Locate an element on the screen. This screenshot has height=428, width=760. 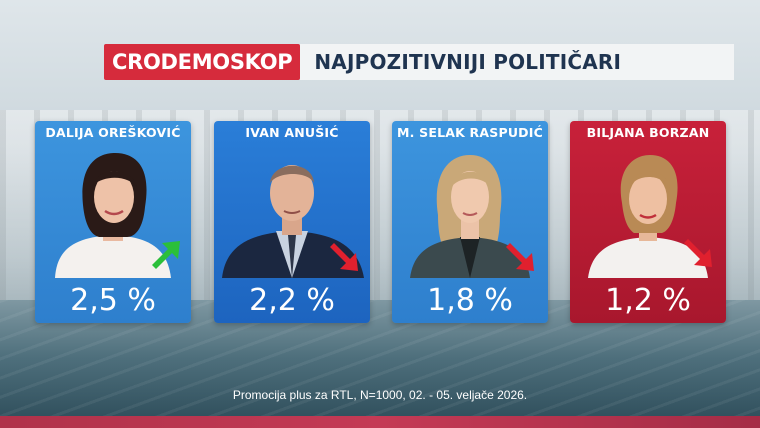
percentage-value: 1,8 % is located at coordinates (470, 300).